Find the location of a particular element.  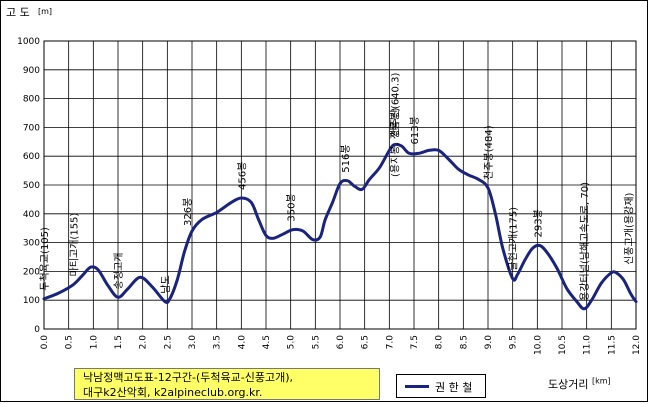

peak-annotation: 남도 is located at coordinates (166, 284).